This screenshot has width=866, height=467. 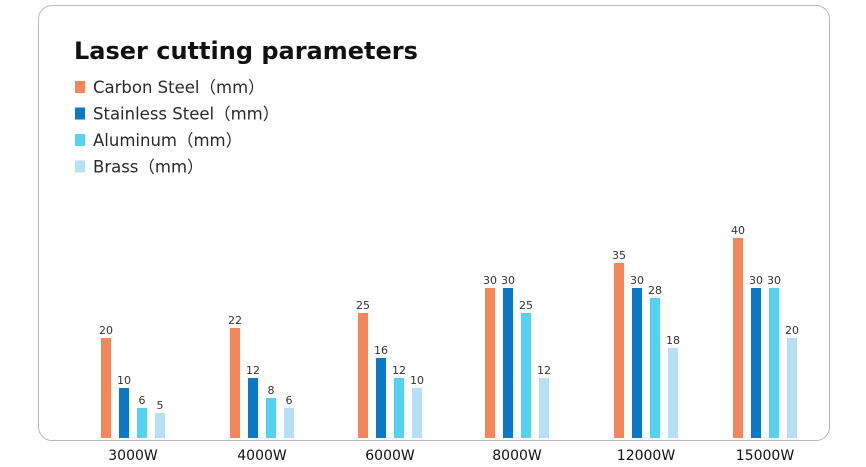 I want to click on bar-15000w-stainless-steel-mm, so click(x=756, y=363).